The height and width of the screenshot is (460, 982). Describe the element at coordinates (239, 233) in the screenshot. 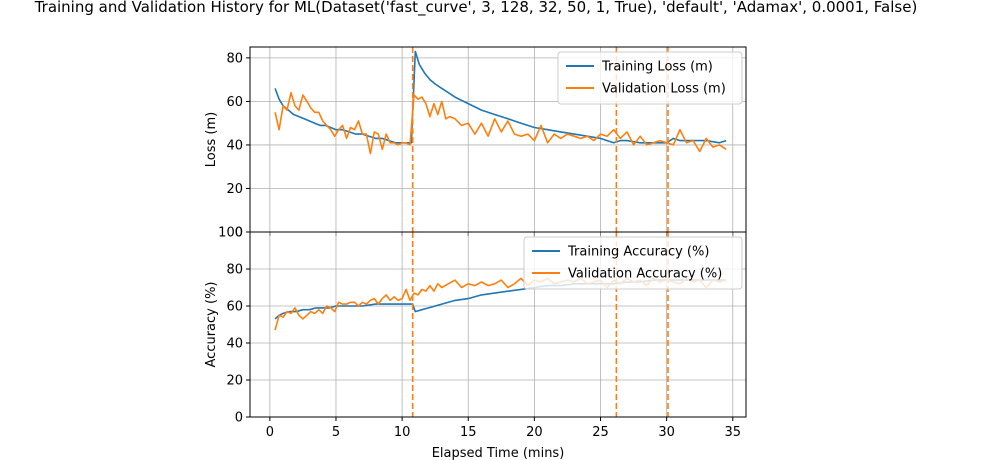

I see `loss-y-tick-label: 0` at that location.